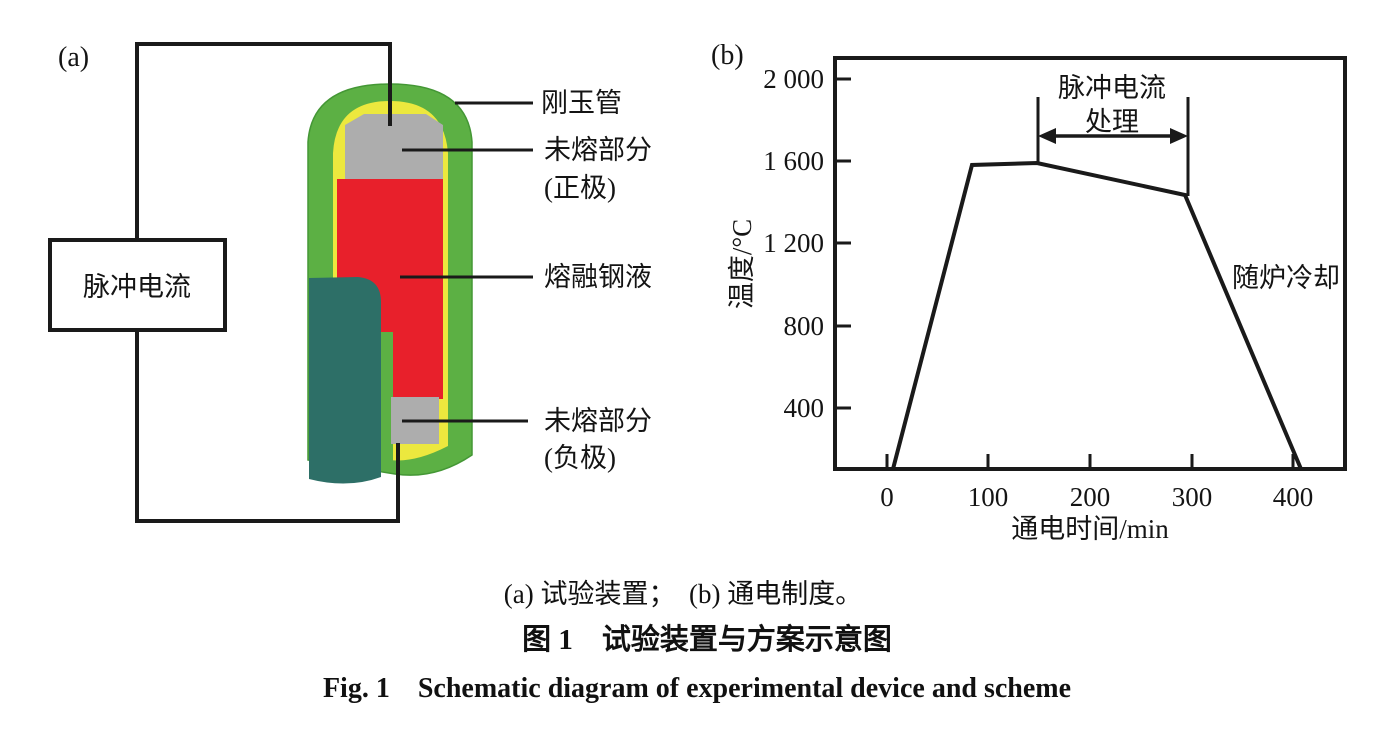  Describe the element at coordinates (804, 326) in the screenshot. I see `y-tick-label-800: 800` at that location.